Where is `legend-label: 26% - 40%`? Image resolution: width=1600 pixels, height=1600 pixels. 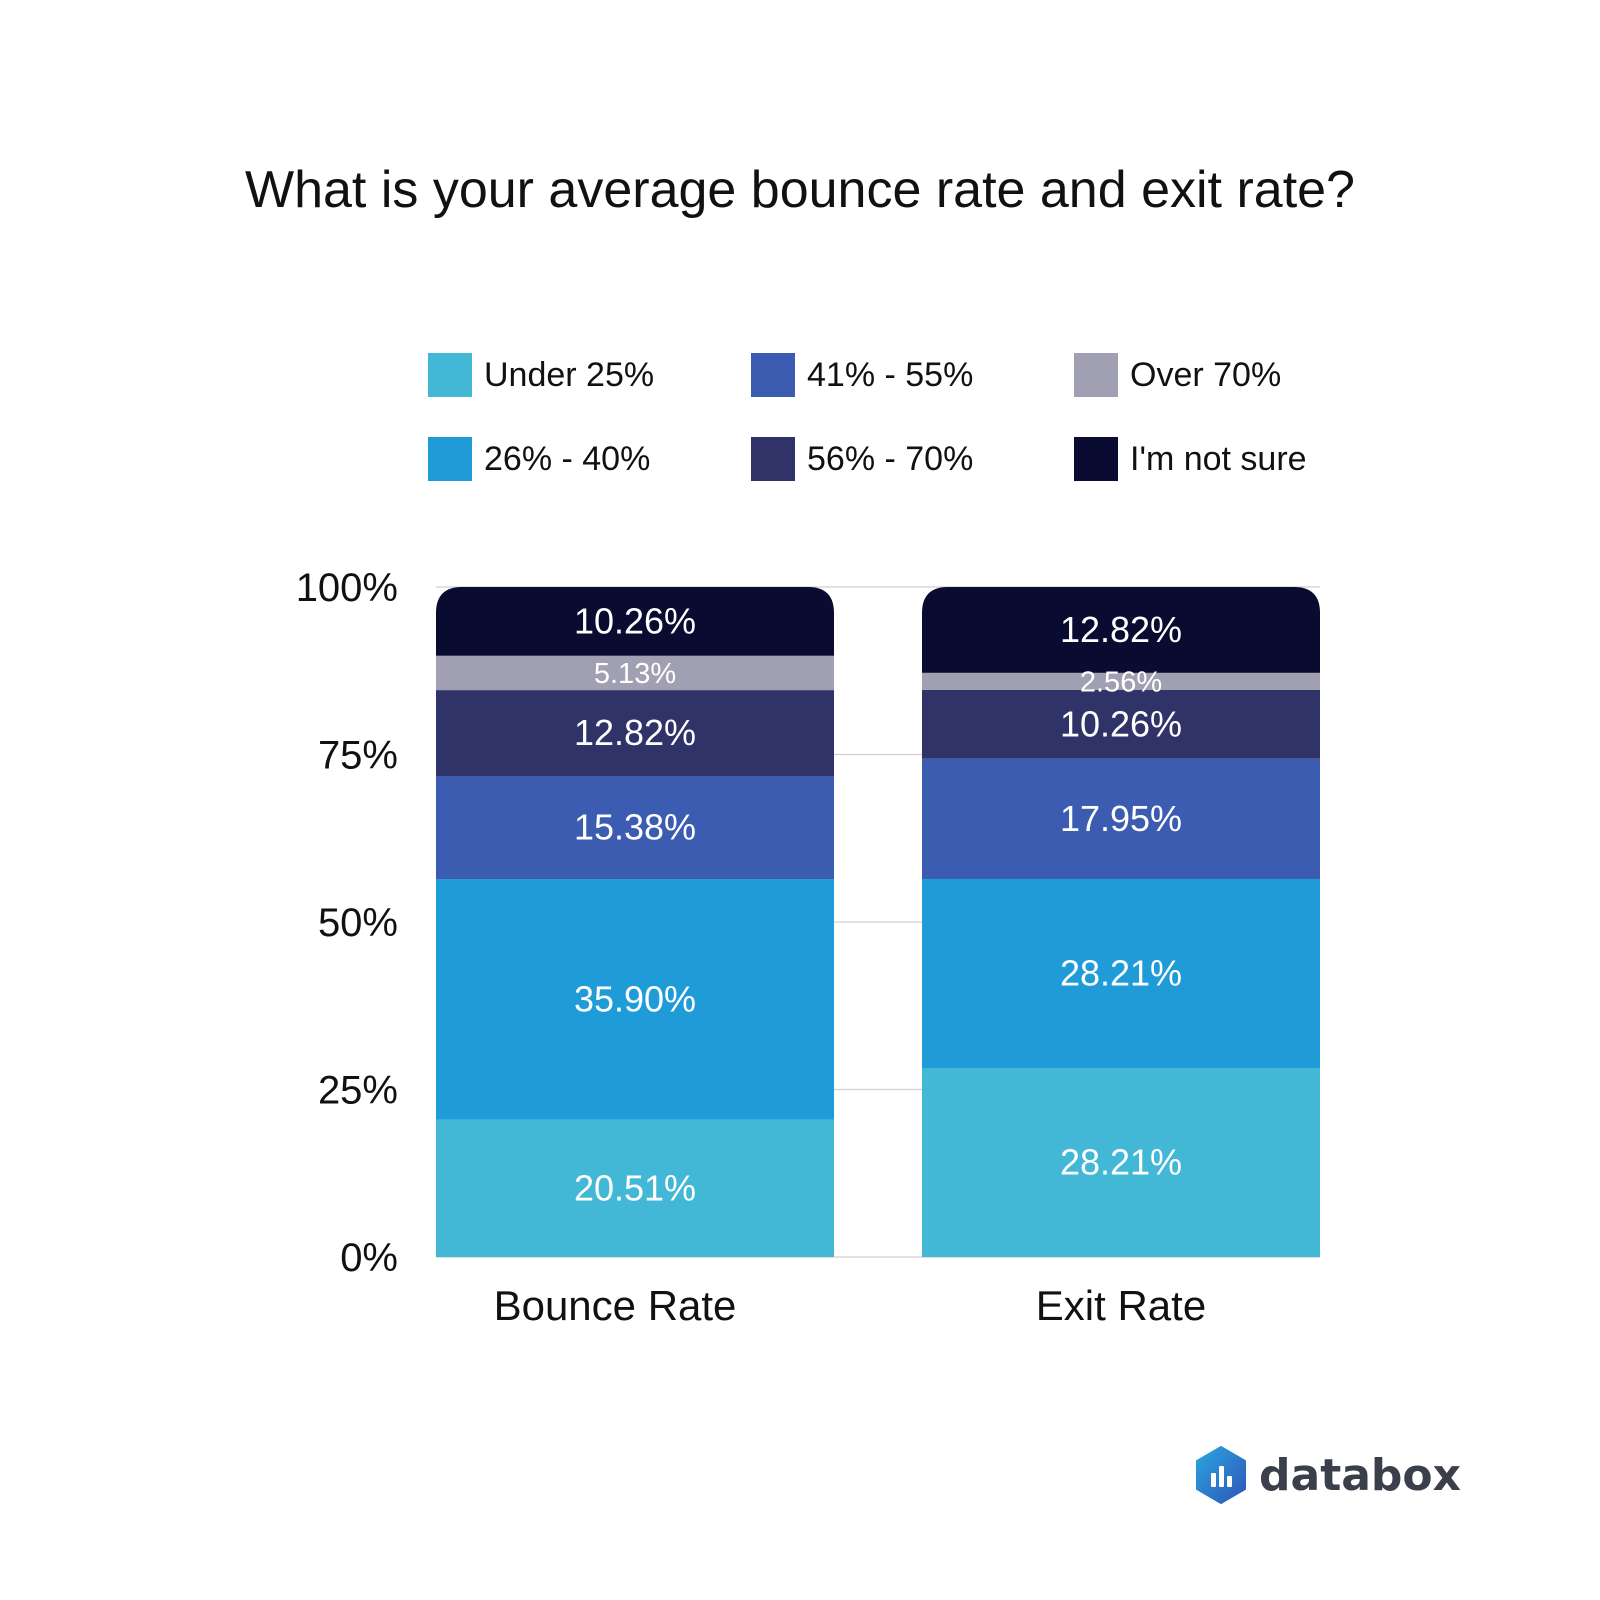 legend-label: 26% - 40% is located at coordinates (567, 458).